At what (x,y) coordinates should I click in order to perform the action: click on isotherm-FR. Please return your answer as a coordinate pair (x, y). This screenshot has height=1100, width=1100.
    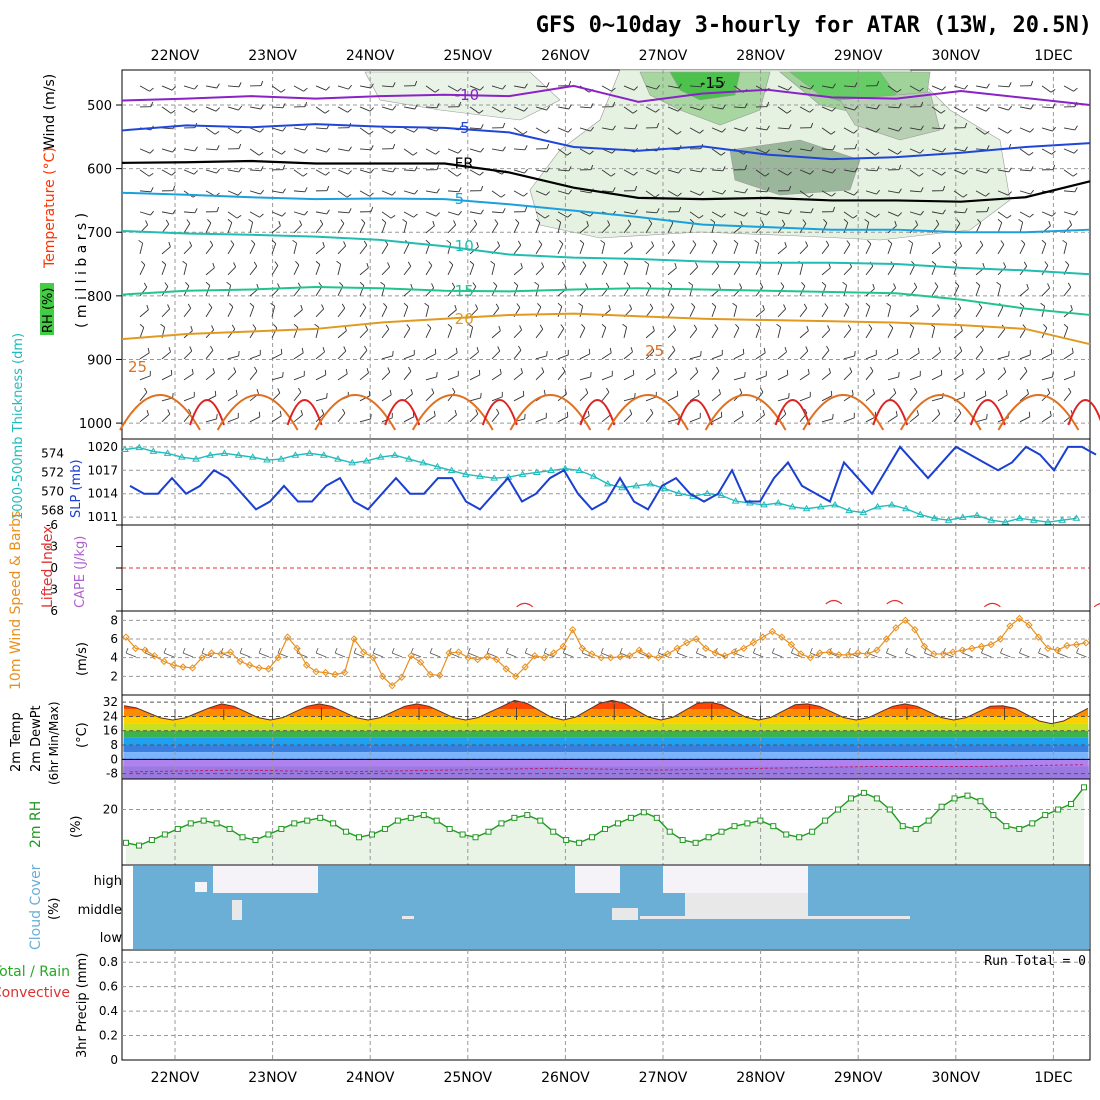
    Looking at the image, I should click on (606, 181).